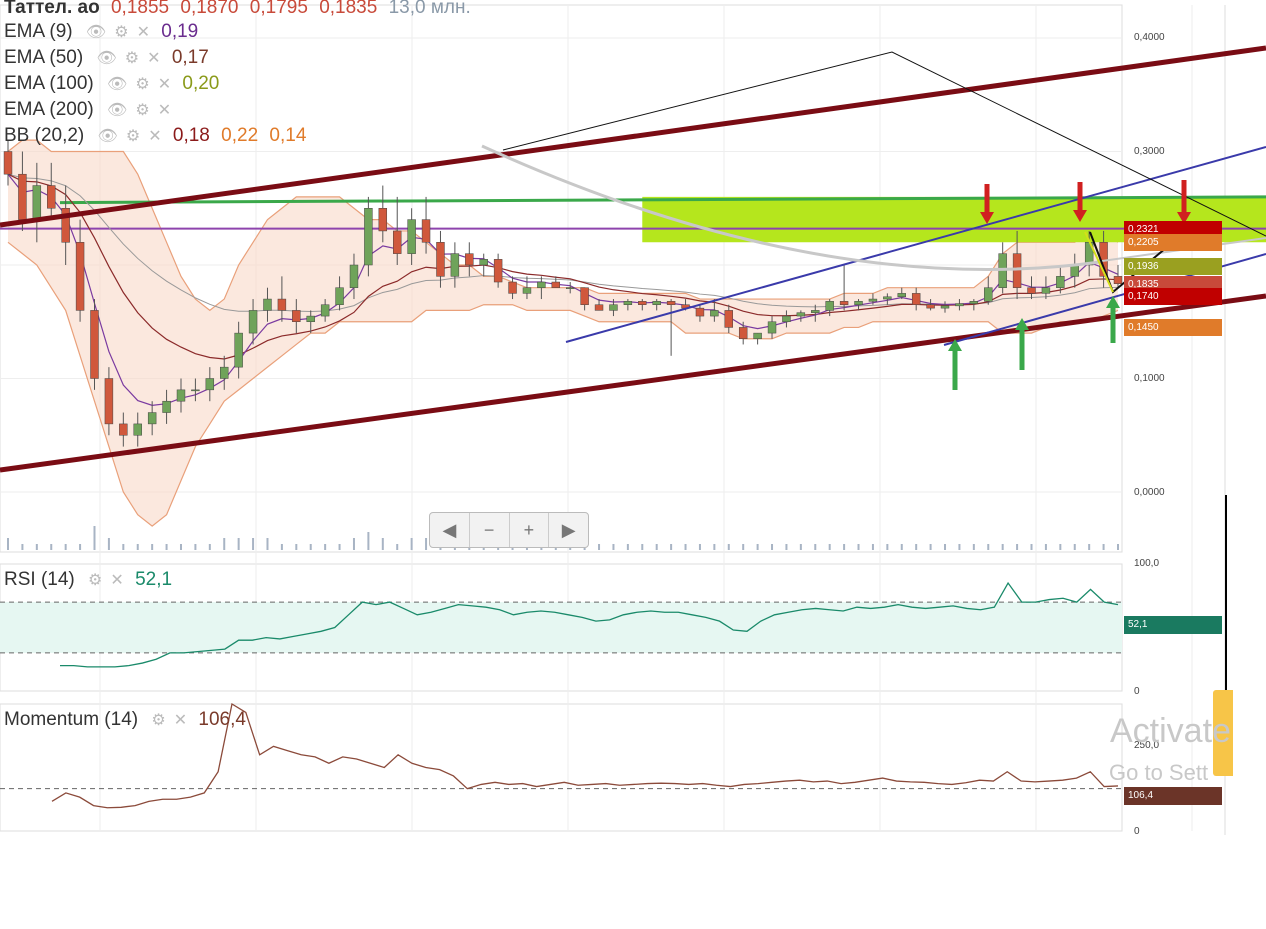 The height and width of the screenshot is (929, 1266). I want to click on legend-ema9-label: EMA (9), so click(38, 31).